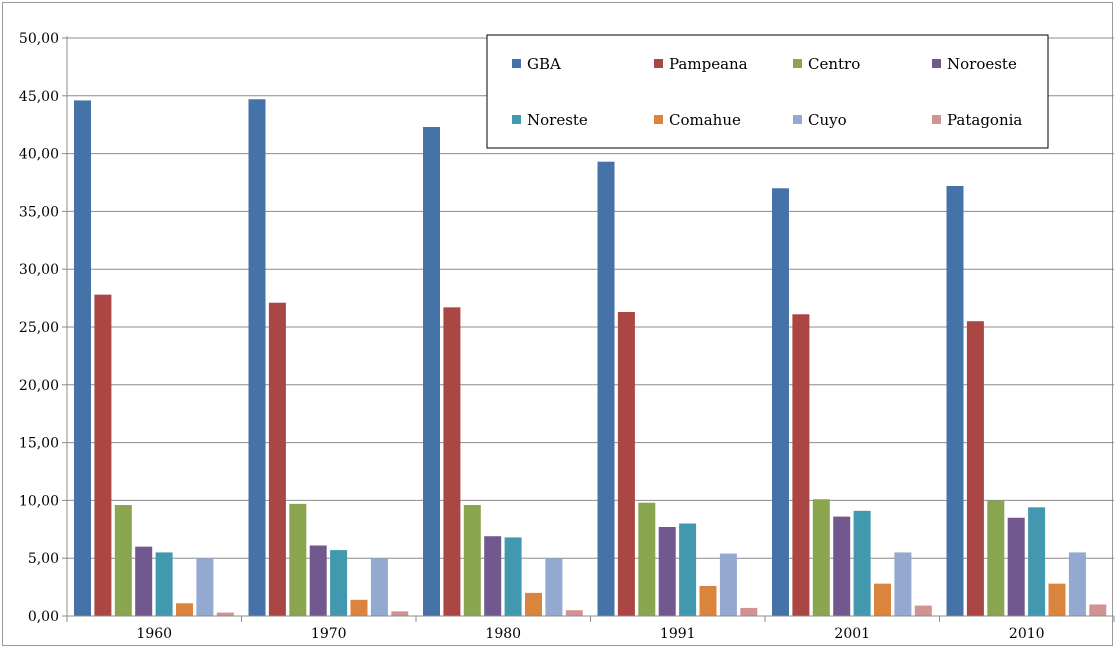  What do you see at coordinates (154, 634) in the screenshot?
I see `x-tick-label: 1960` at bounding box center [154, 634].